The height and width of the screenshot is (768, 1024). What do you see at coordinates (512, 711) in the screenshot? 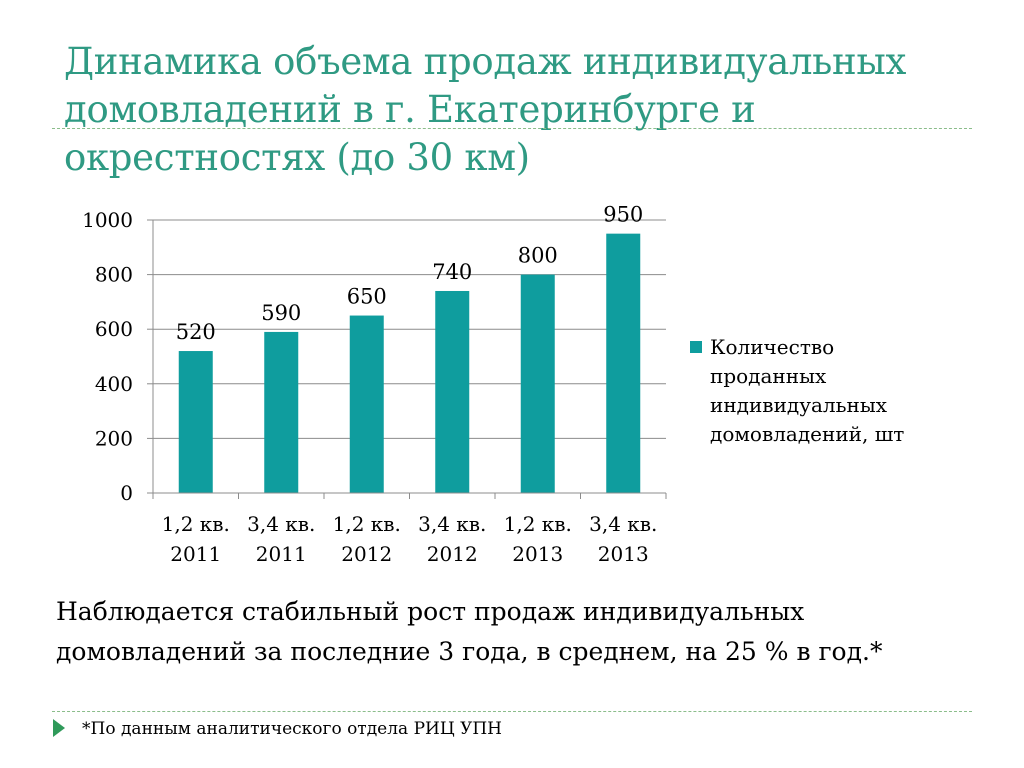
I see `footer-divider` at bounding box center [512, 711].